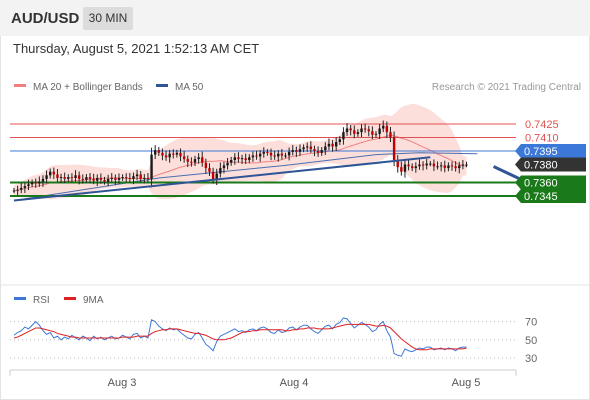 This screenshot has height=400, width=590. I want to click on legend-label: RSI, so click(41, 300).